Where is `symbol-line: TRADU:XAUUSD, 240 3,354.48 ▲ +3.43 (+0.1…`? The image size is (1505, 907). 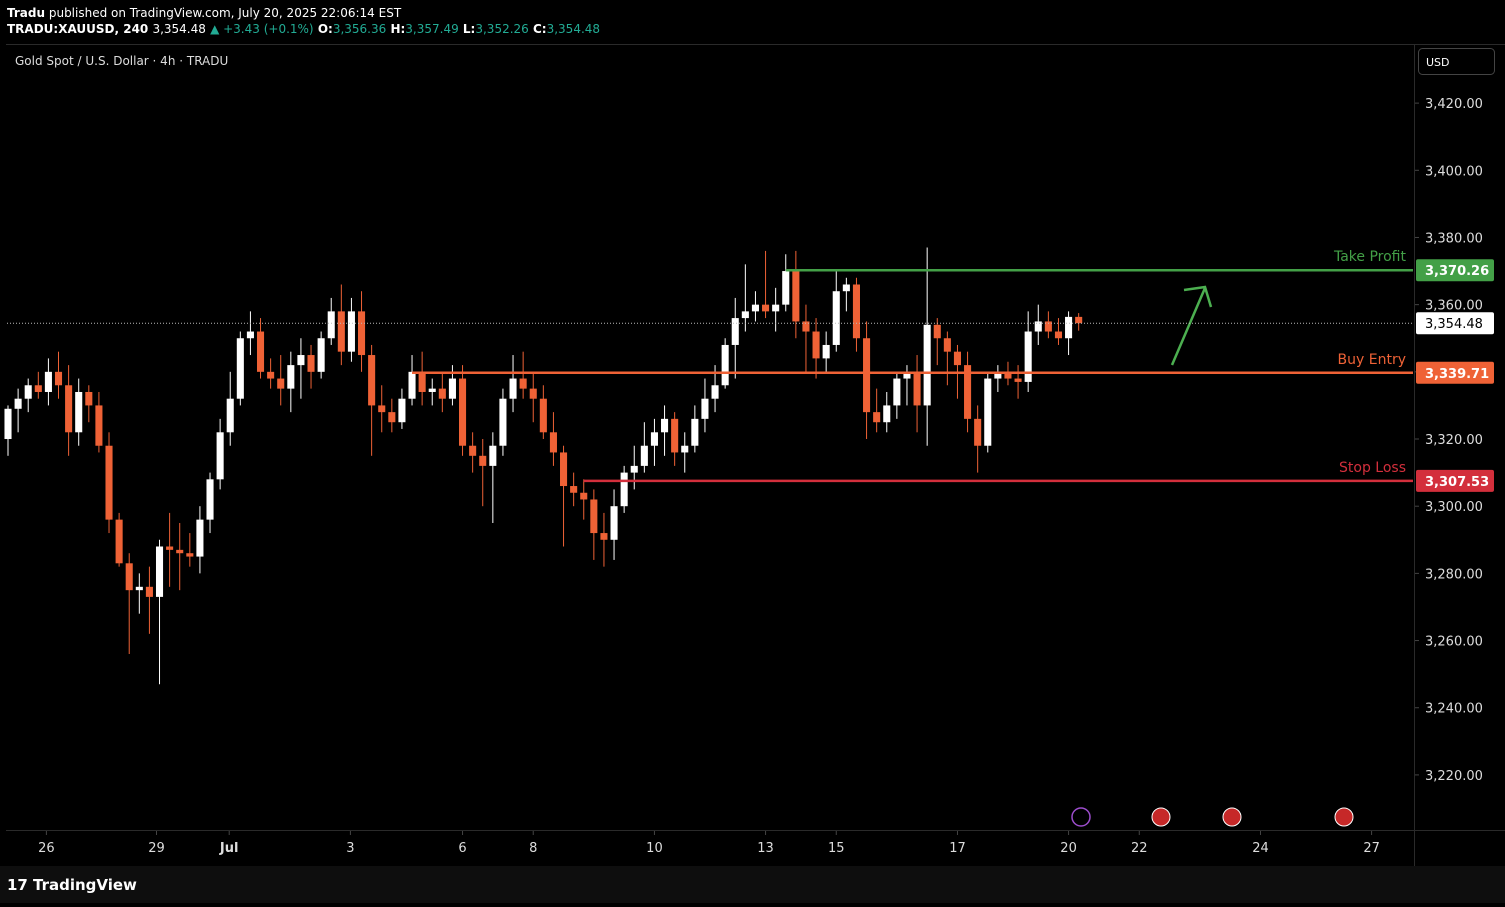 symbol-line: TRADU:XAUUSD, 240 3,354.48 ▲ +3.43 (+0.1… is located at coordinates (303, 29).